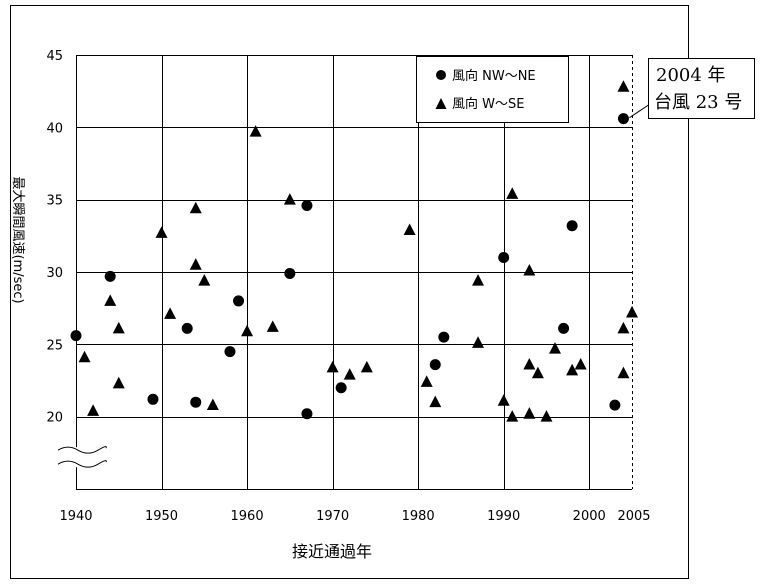  What do you see at coordinates (75, 516) in the screenshot?
I see `x-tick-label-1940: 1940` at bounding box center [75, 516].